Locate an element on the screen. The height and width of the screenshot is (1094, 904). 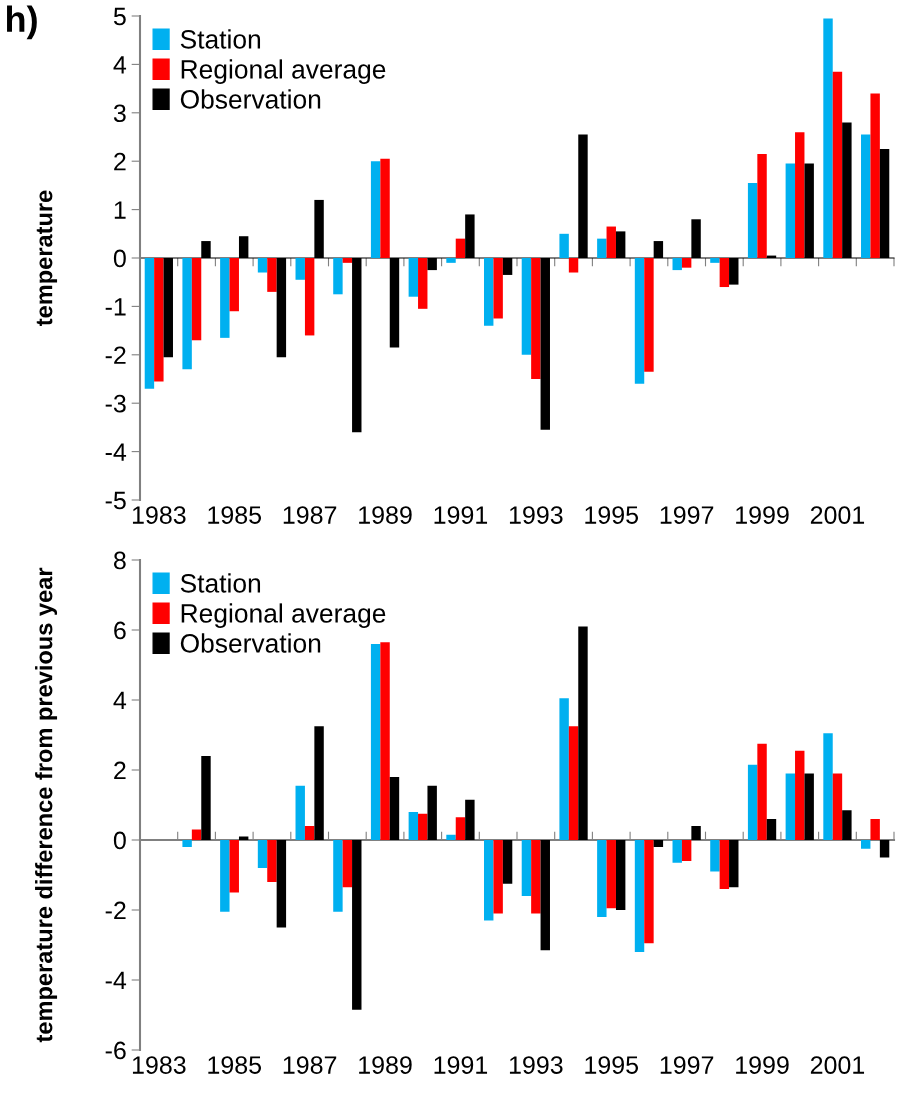
y-tick-label: 3 is located at coordinates (119, 113).